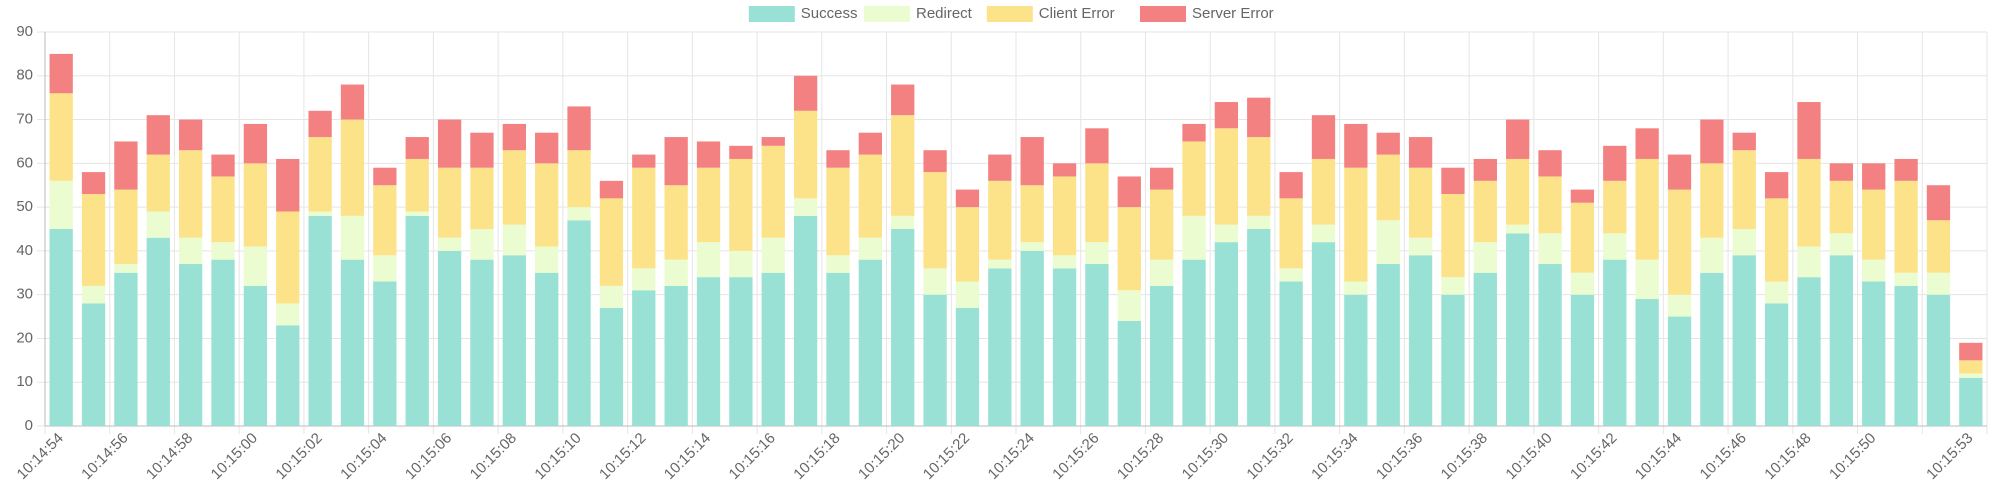  What do you see at coordinates (1077, 13) in the screenshot?
I see `legend-label: Client Error` at bounding box center [1077, 13].